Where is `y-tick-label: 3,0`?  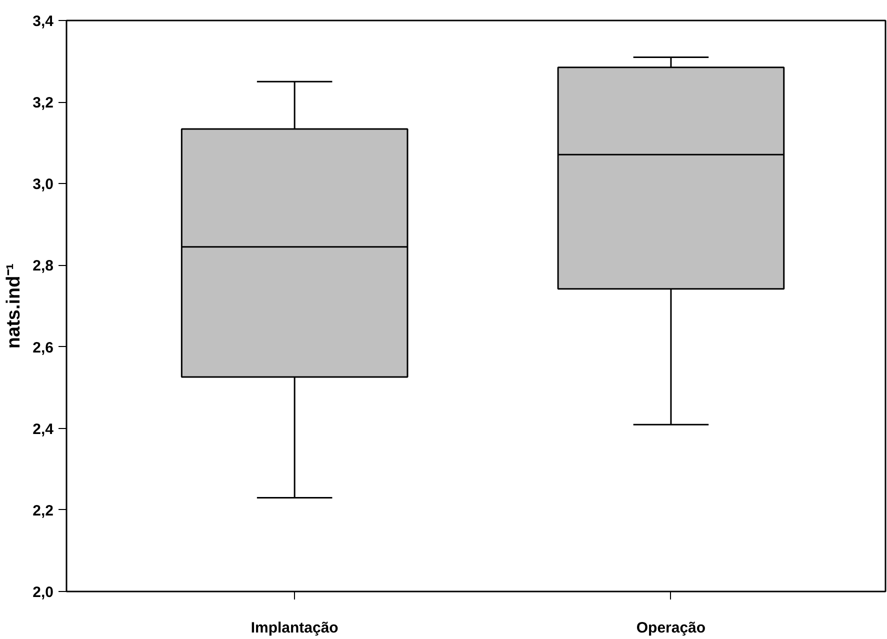
y-tick-label: 3,0 is located at coordinates (43, 185).